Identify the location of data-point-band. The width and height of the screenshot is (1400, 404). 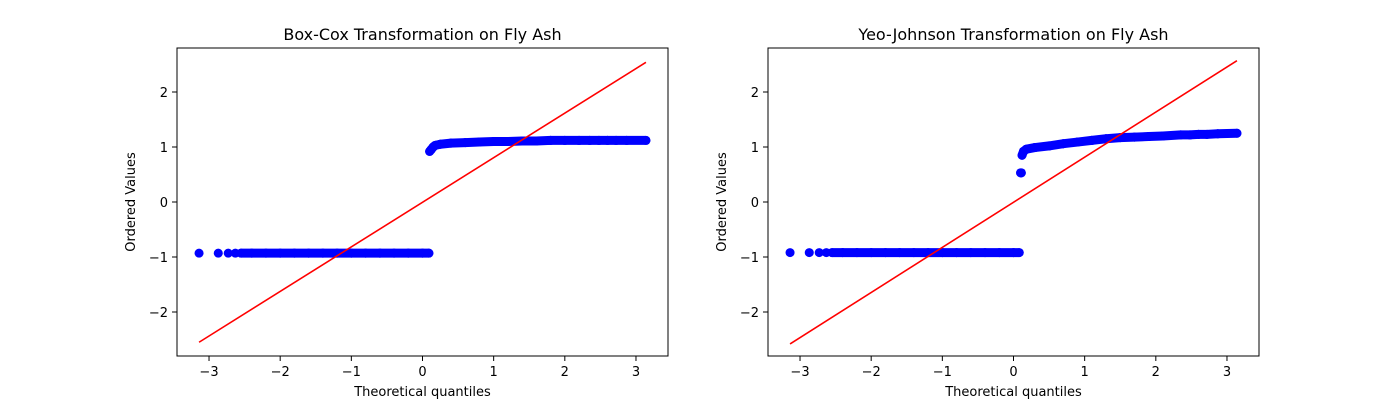
(1227, 133).